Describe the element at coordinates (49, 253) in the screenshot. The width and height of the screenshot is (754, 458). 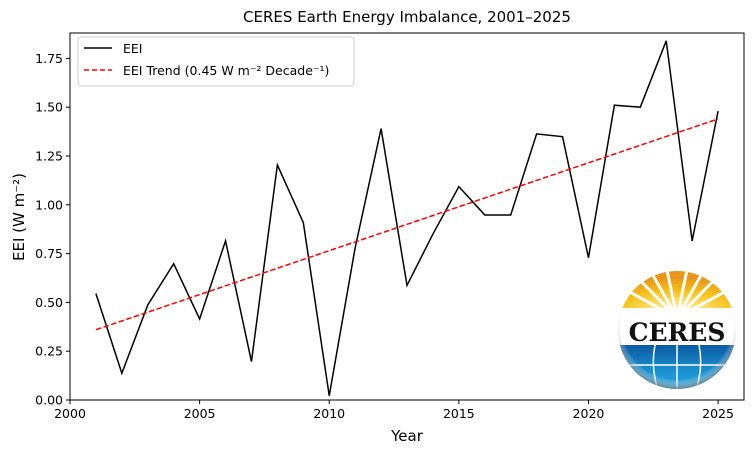
I see `y-tick-label: 0.75` at that location.